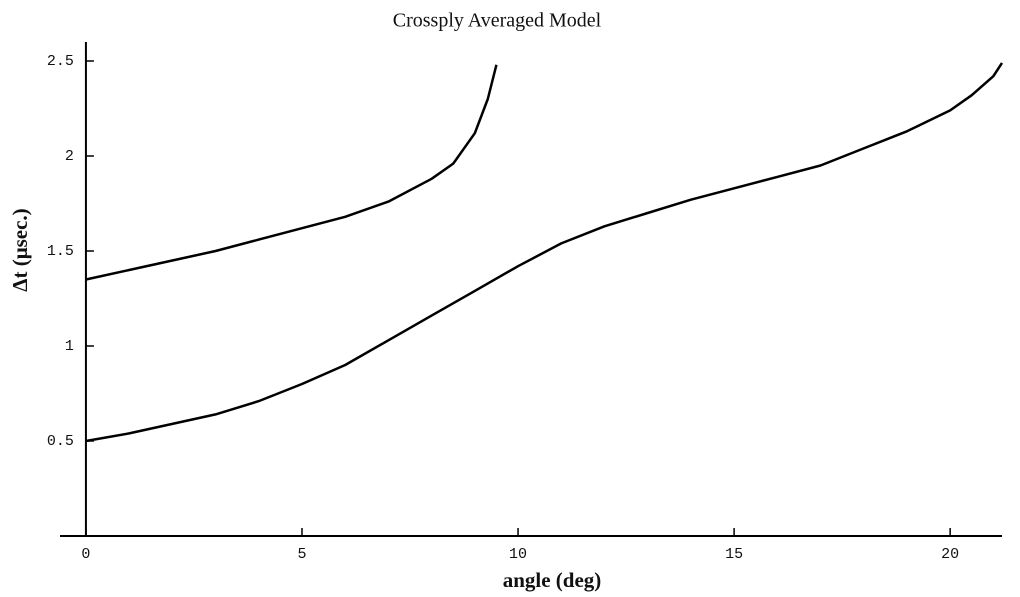  I want to click on y-tick-label: 2.5, so click(60, 61).